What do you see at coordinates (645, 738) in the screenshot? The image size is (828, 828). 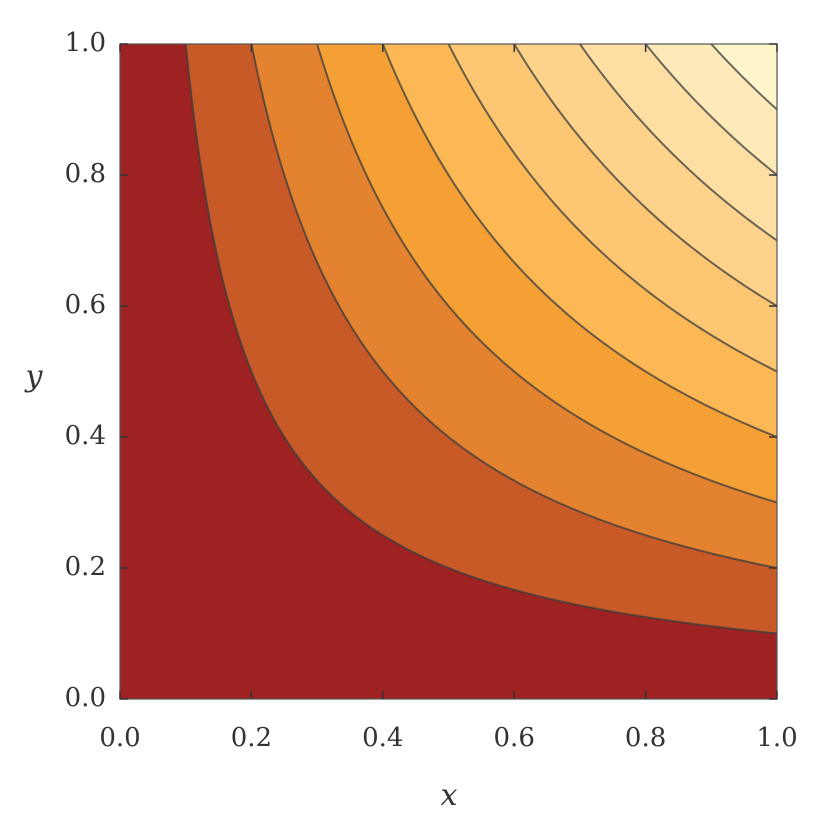 I see `x-tick-label: 0.8` at bounding box center [645, 738].